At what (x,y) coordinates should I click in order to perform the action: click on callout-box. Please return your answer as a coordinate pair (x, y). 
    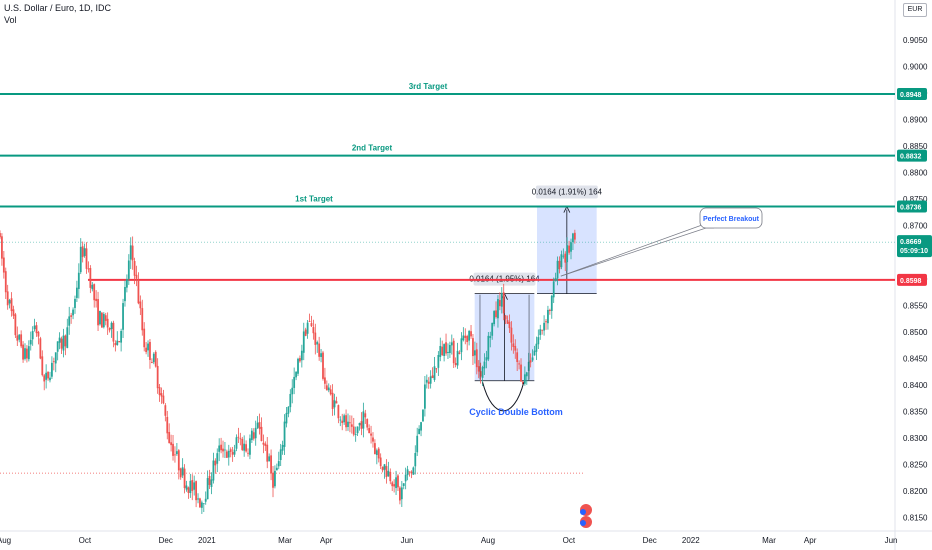
    Looking at the image, I should click on (731, 218).